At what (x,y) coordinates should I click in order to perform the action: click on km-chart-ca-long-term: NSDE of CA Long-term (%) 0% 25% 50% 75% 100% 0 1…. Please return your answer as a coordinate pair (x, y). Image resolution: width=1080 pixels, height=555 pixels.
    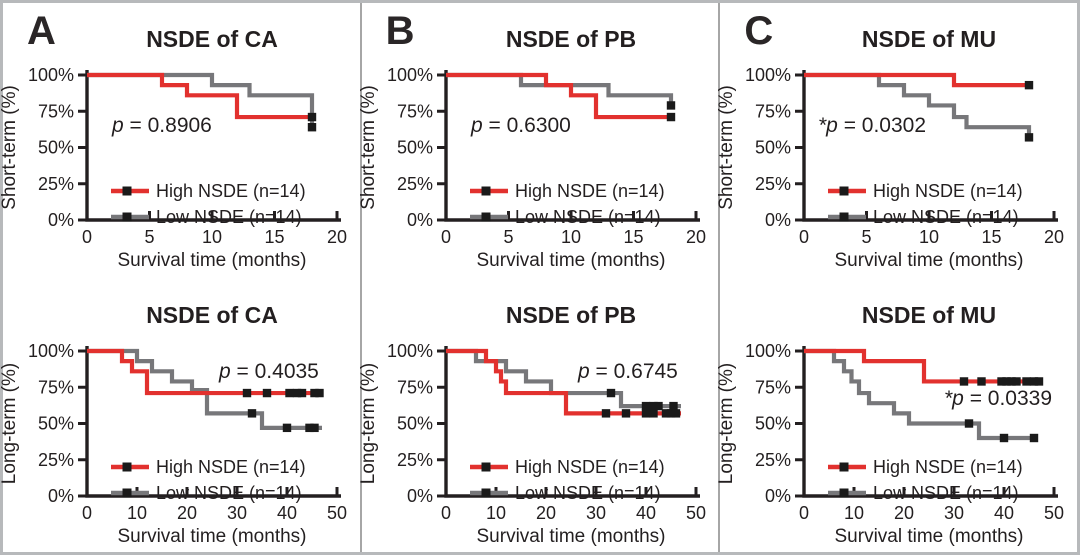
    Looking at the image, I should click on (173, 424).